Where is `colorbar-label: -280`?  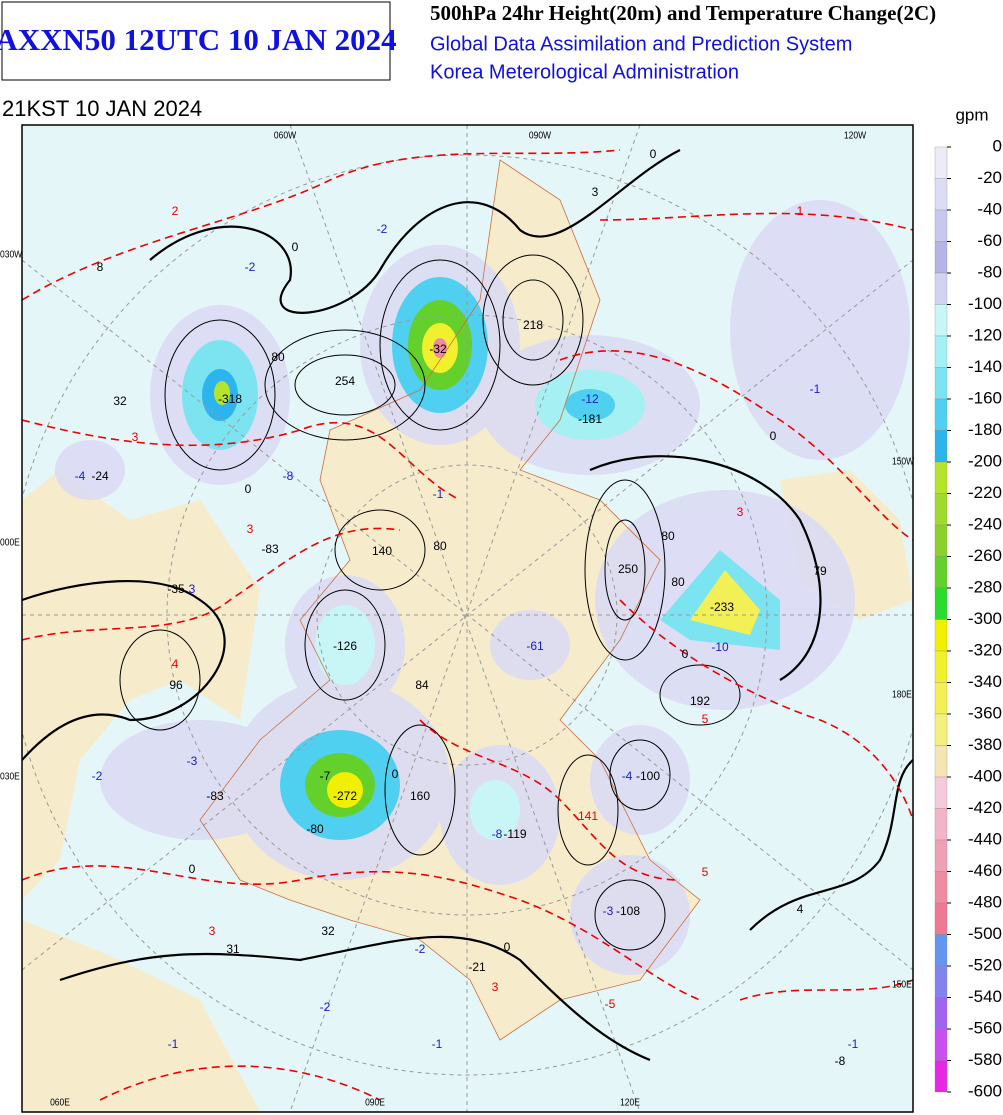 colorbar-label: -280 is located at coordinates (985, 586).